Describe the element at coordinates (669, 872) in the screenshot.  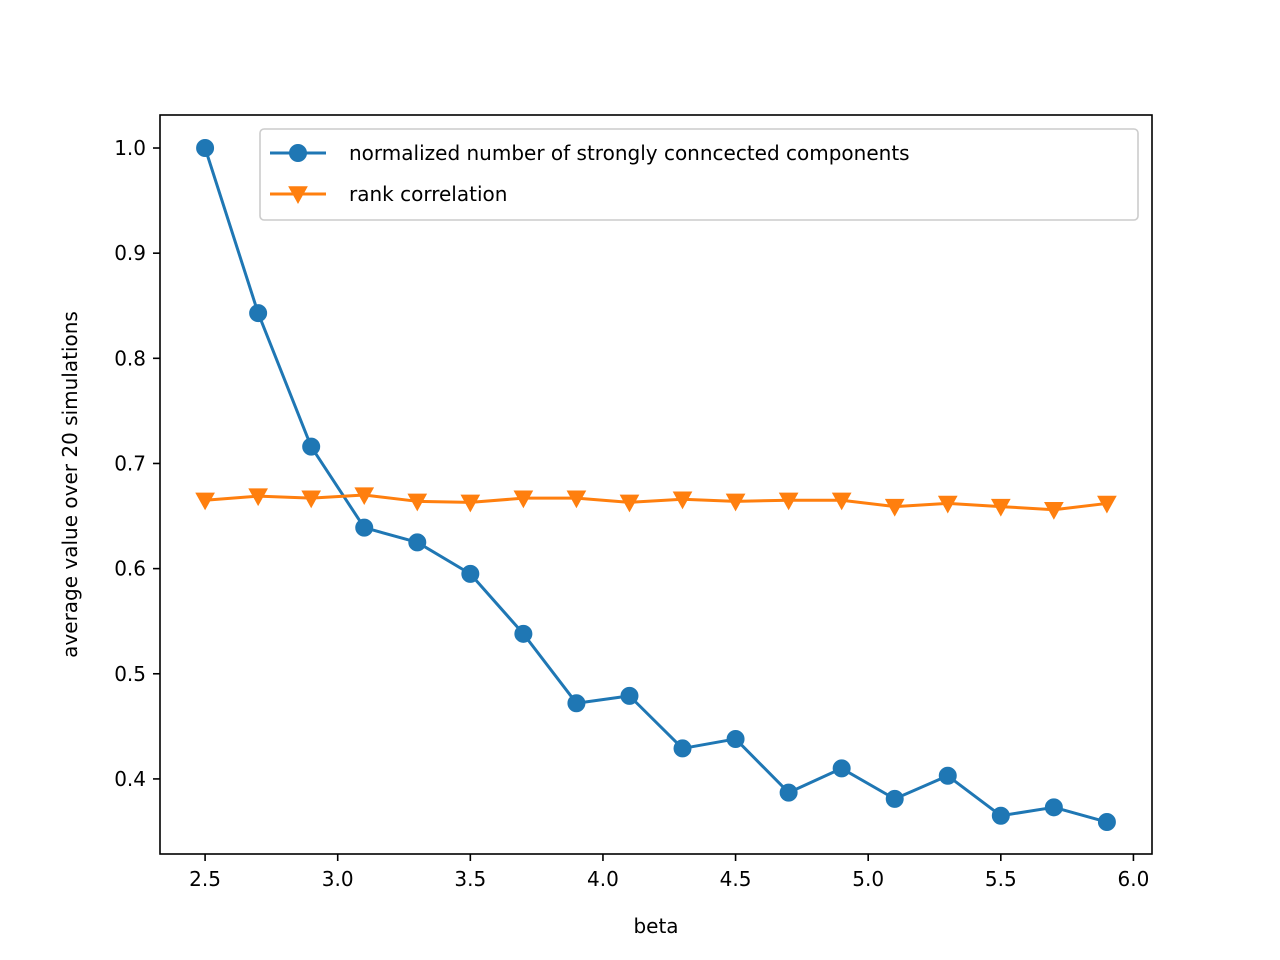
I see `x-axis-ticks: 2.5 3.0 3.5 4.0 4.5 5.0 5.5 6.0` at that location.